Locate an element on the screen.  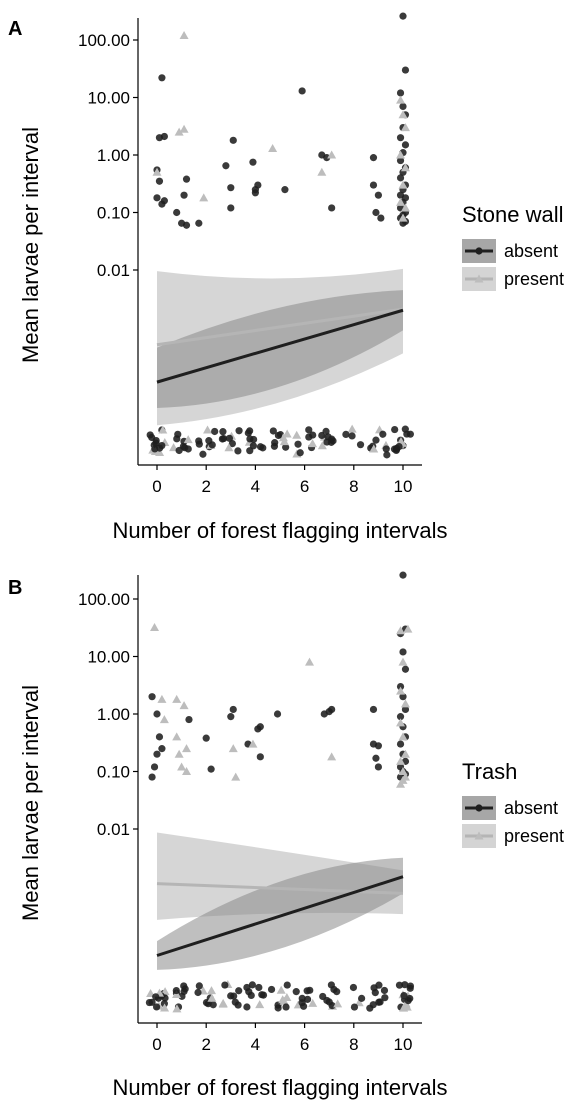
x-tick-label: 10 is located at coordinates (403, 1044).